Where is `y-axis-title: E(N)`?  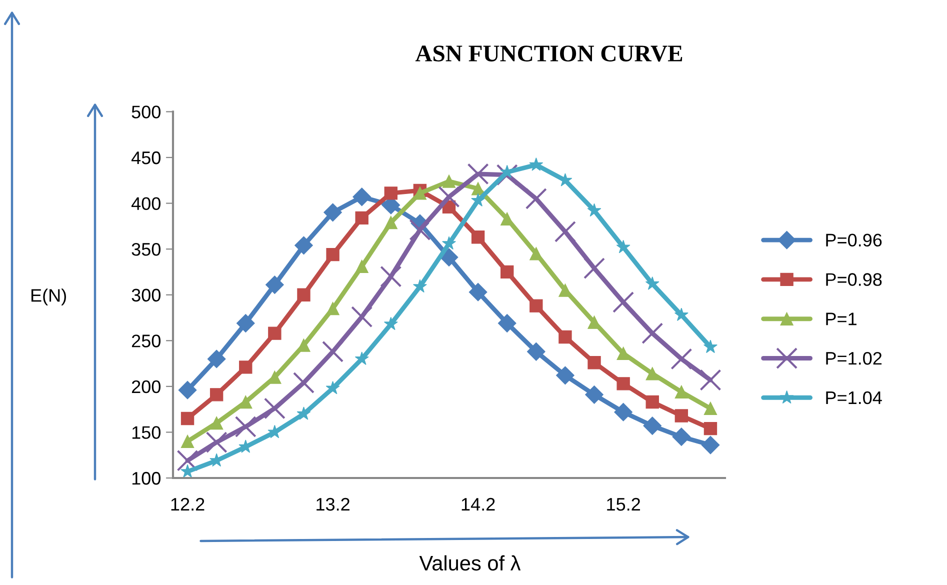
y-axis-title: E(N) is located at coordinates (48, 297).